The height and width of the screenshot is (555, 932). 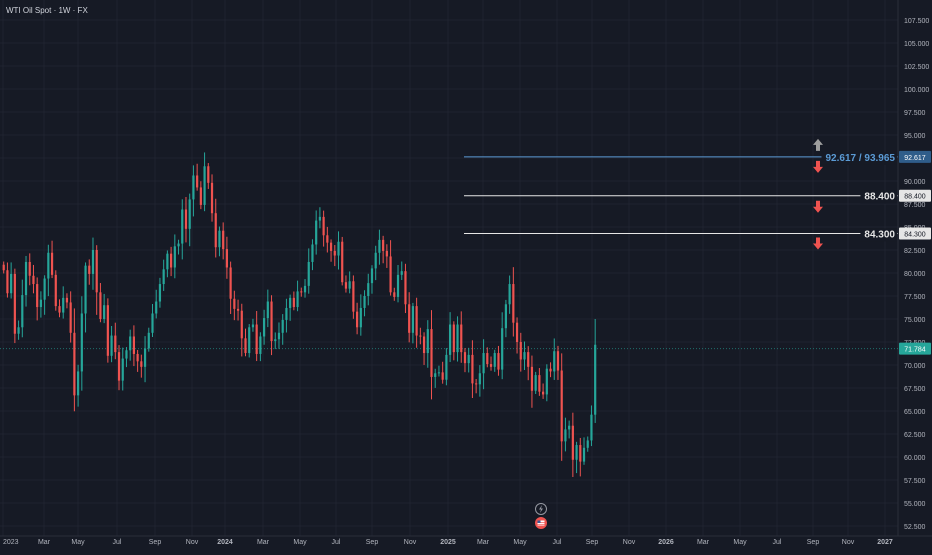 I want to click on price-tick-label: 62.500, so click(x=915, y=435).